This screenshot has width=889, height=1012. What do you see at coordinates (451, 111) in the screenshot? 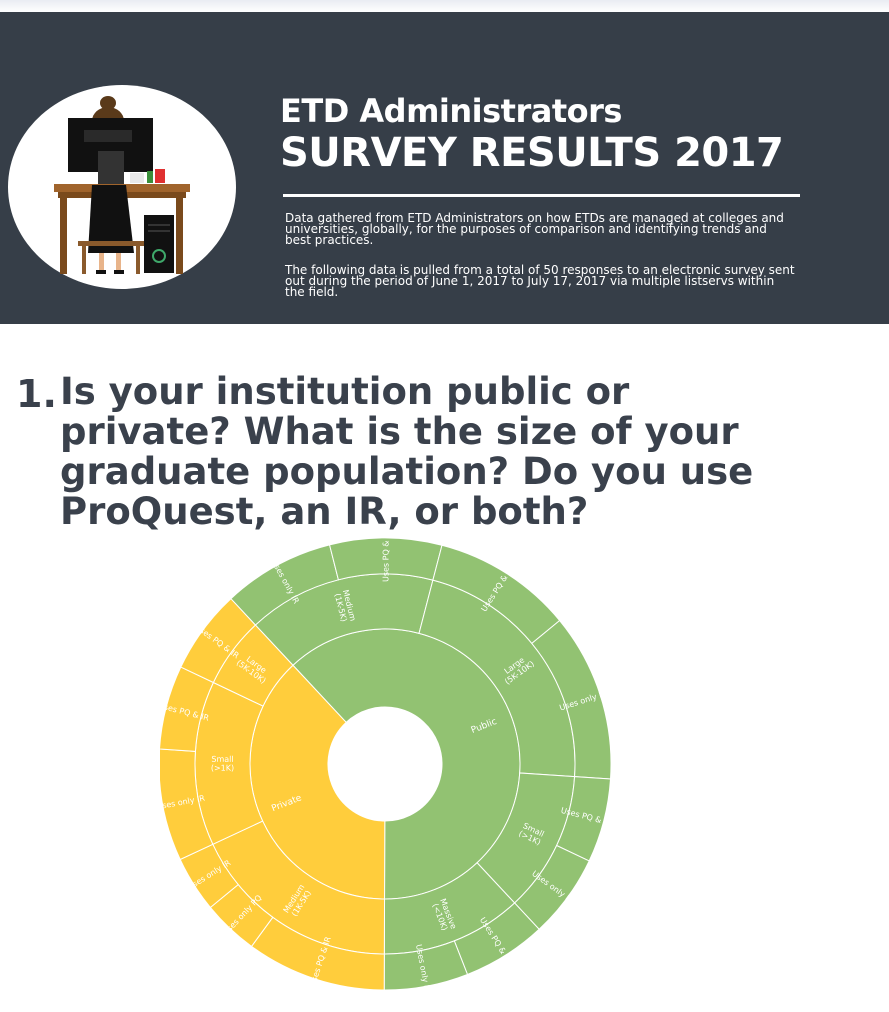
I see `title-line-1: ETD Administrators` at bounding box center [451, 111].